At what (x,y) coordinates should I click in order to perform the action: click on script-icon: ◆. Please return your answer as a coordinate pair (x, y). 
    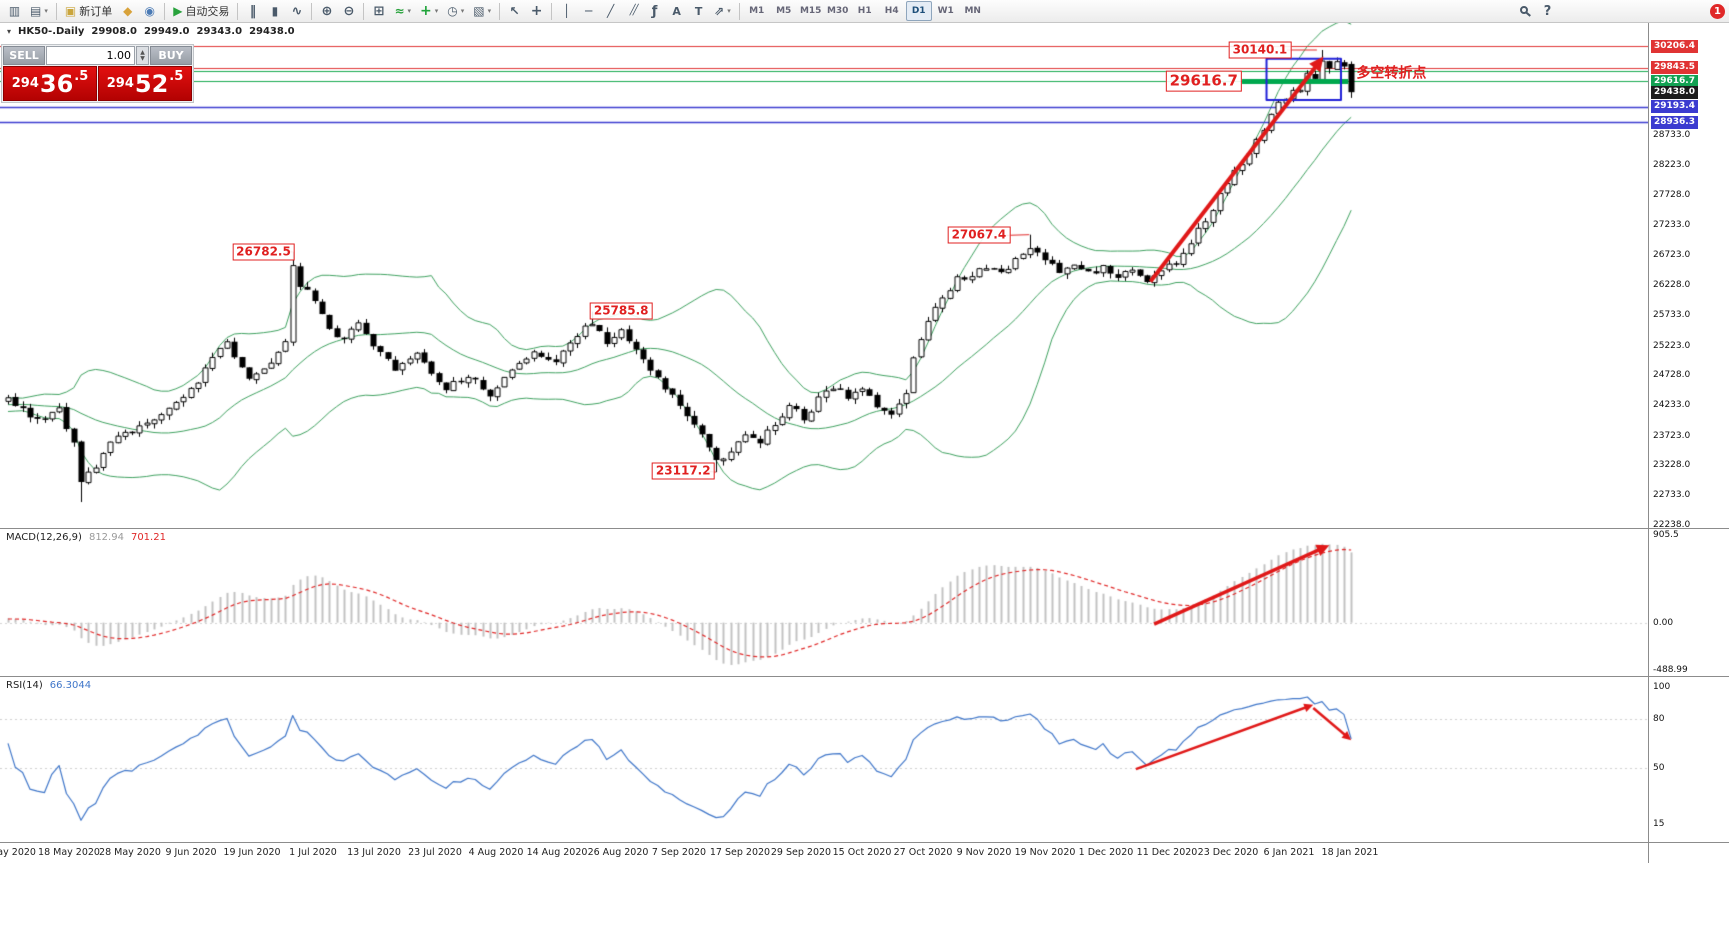
    Looking at the image, I should click on (127, 11).